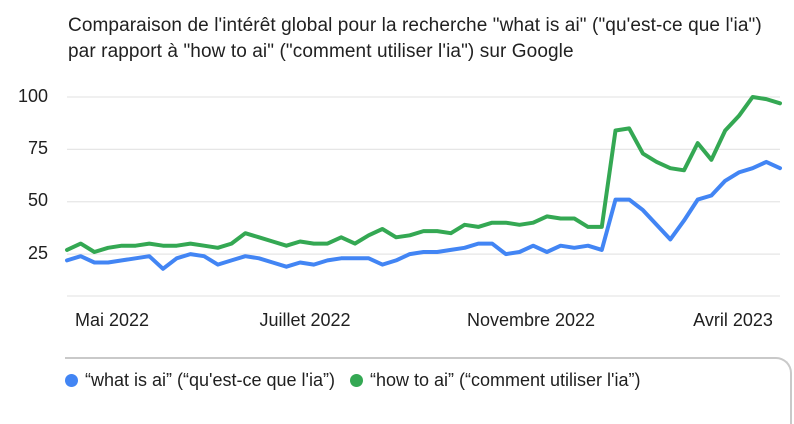  I want to click on legend-item-what-is-ai: “what is ai” (“qu'est-ce que l'ia”), so click(200, 380).